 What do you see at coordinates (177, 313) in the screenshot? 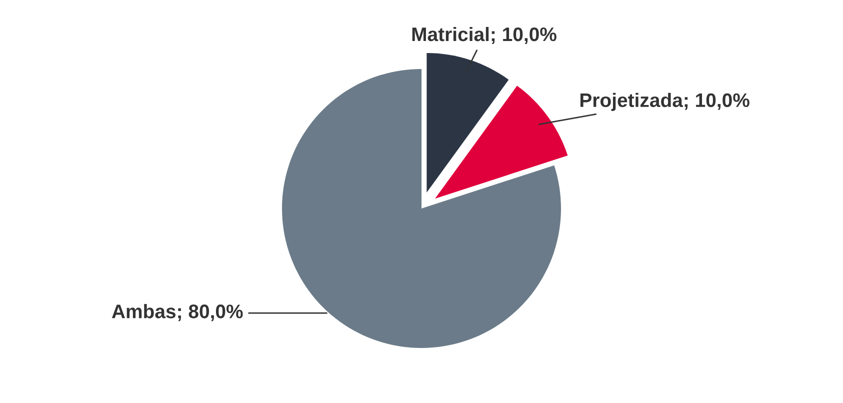
I see `slice-label: Ambas; 80,0%` at bounding box center [177, 313].